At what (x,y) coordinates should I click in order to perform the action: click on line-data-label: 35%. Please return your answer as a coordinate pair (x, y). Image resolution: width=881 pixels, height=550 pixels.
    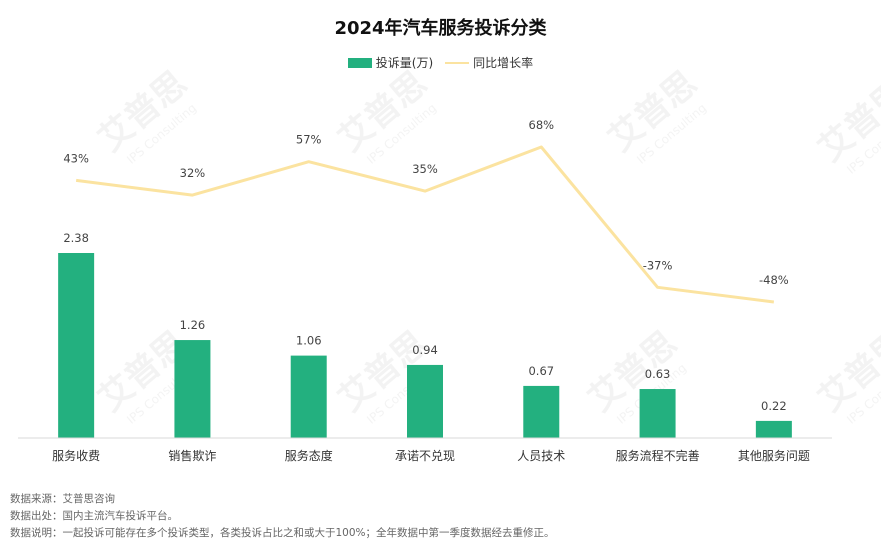
    Looking at the image, I should click on (425, 169).